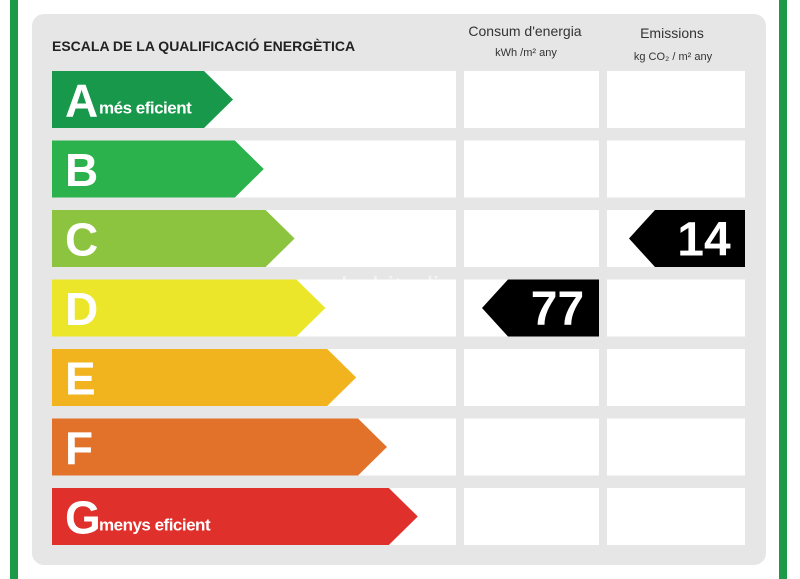  I want to click on indicator-value: 77, so click(557, 309).